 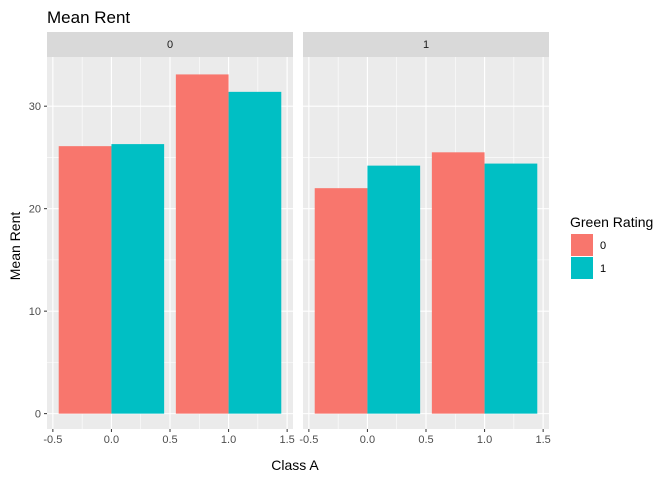 I want to click on facet-strip-label: 1, so click(x=426, y=45).